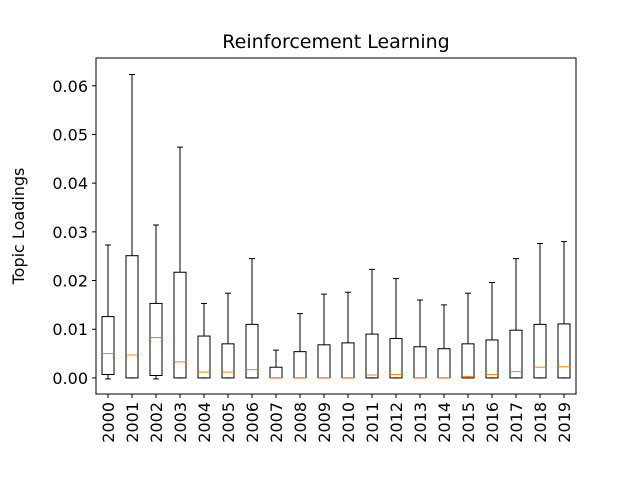 The height and width of the screenshot is (480, 640). I want to click on box-2018, so click(540, 311).